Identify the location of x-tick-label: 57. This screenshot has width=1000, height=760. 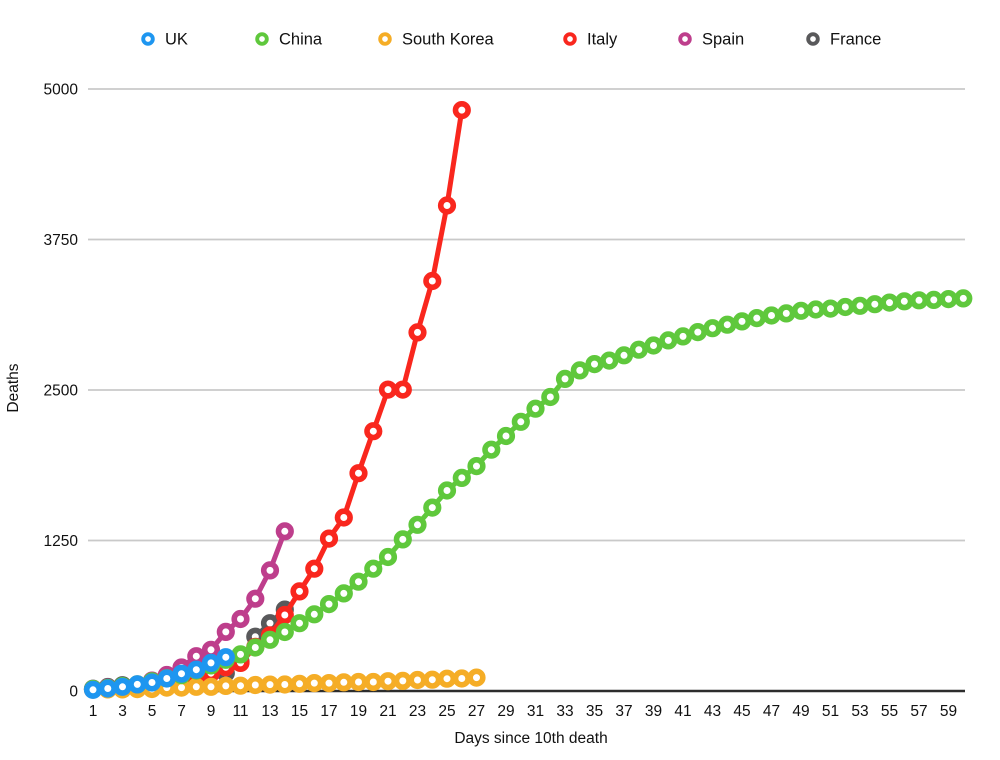
(918, 711).